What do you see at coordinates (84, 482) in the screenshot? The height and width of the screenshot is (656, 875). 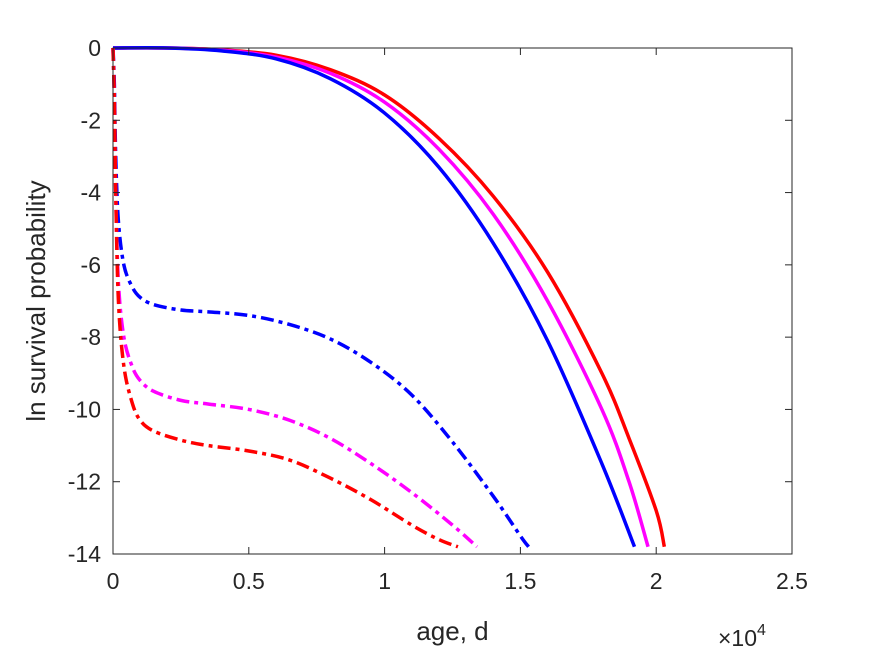 I see `y-tick-label: -12` at bounding box center [84, 482].